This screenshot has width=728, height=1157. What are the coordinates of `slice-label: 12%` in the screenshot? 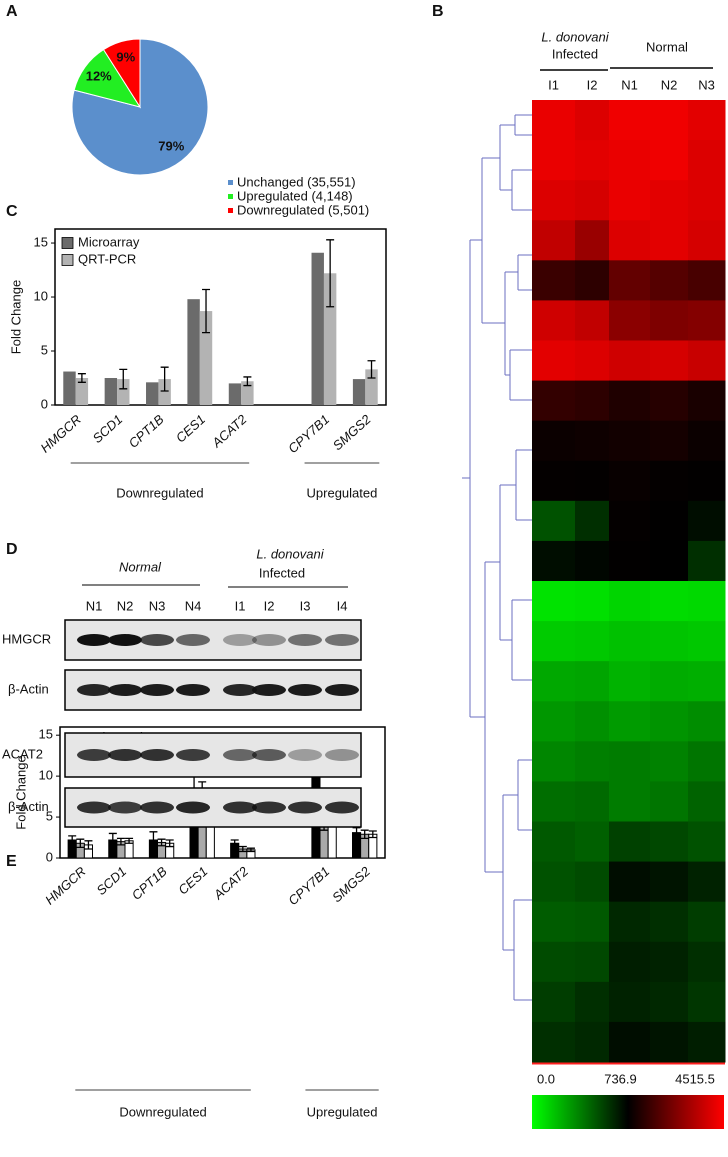 It's located at (99, 75).